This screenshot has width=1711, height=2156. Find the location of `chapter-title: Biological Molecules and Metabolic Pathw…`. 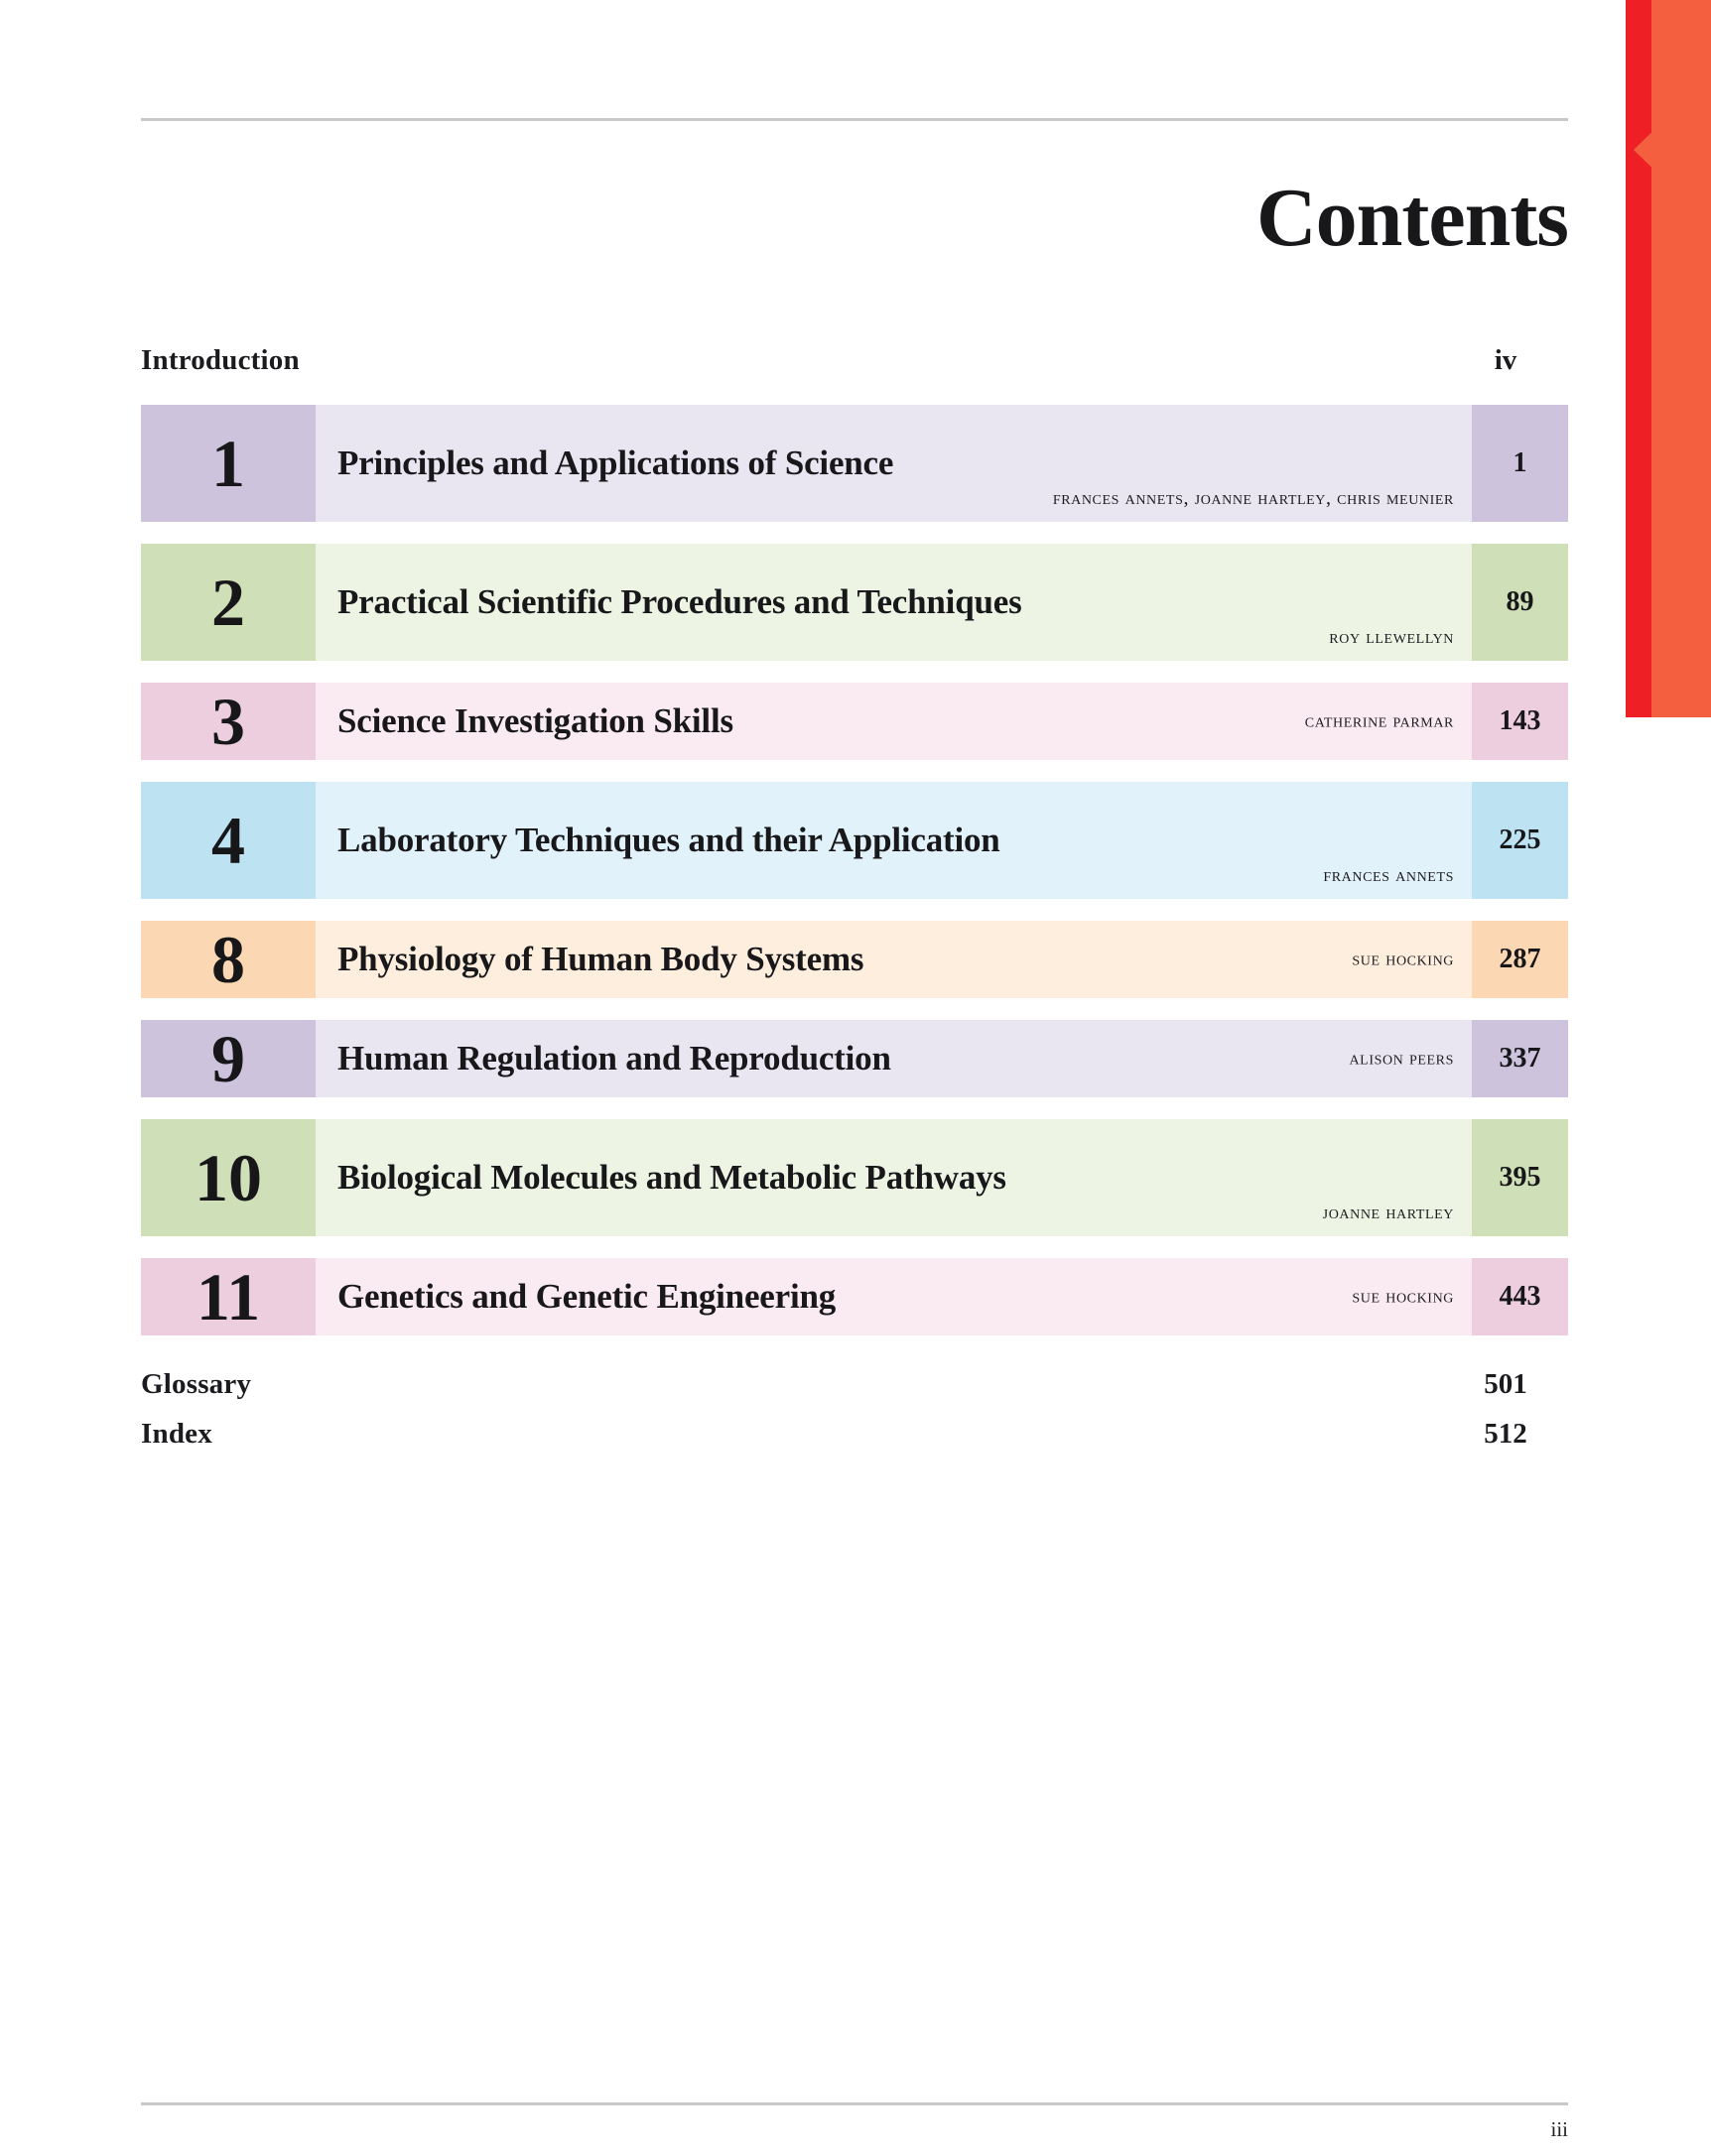

chapter-title: Biological Molecules and Metabolic Pathw… is located at coordinates (671, 1178).